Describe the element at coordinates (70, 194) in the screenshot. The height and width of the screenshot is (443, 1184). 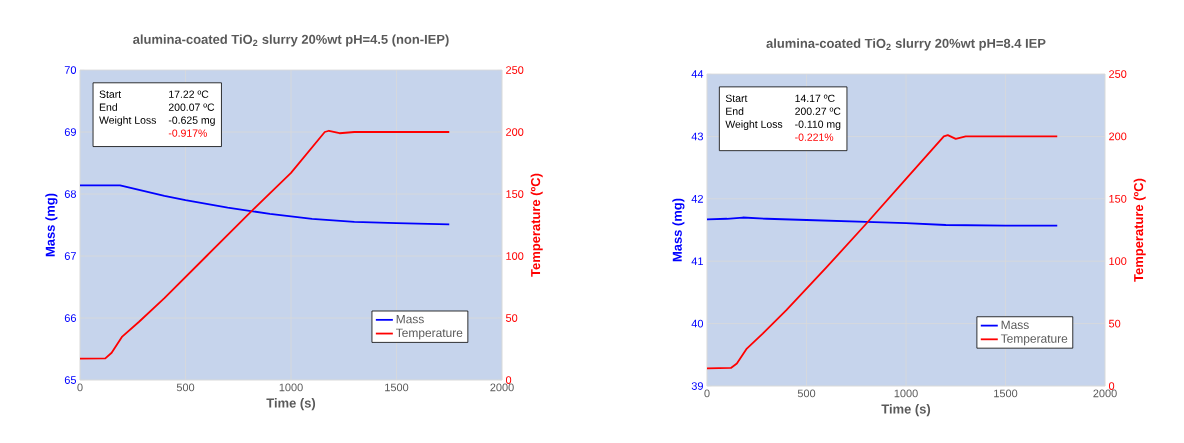
I see `y-tick-label: 68` at that location.